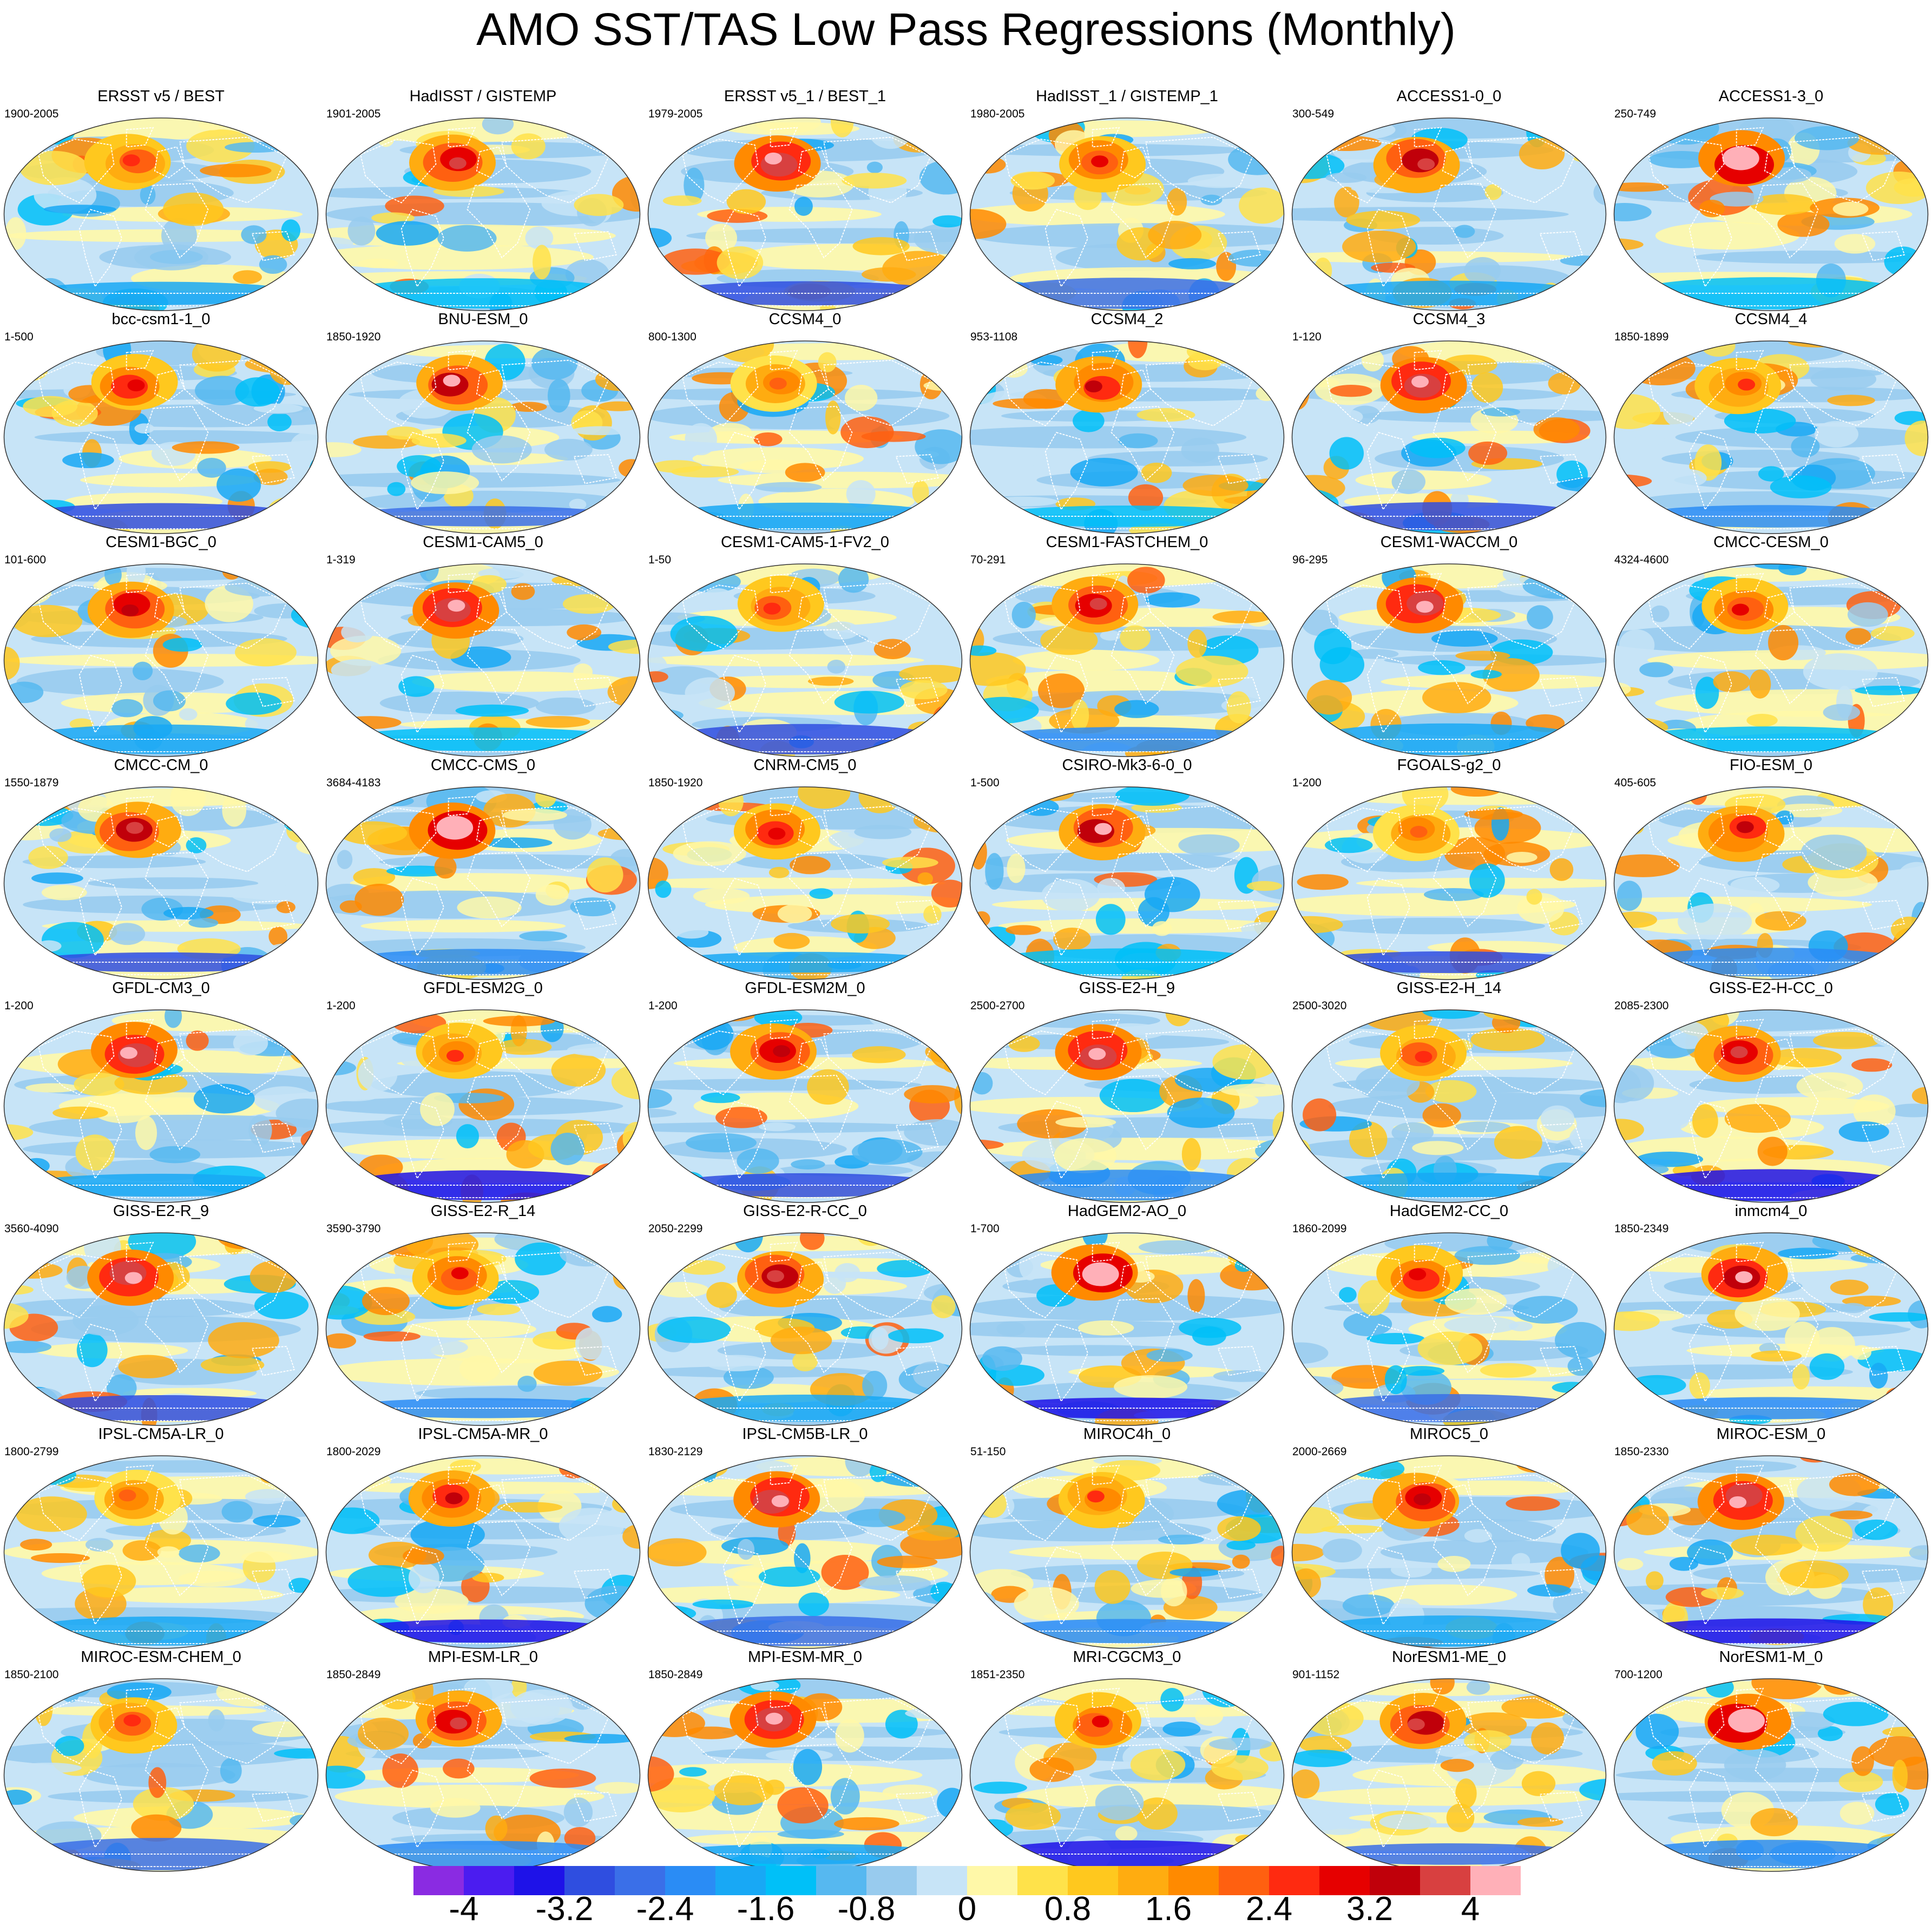 This screenshot has width=1932, height=1932. I want to click on colorbar-tick-label: -1.6, so click(766, 1909).